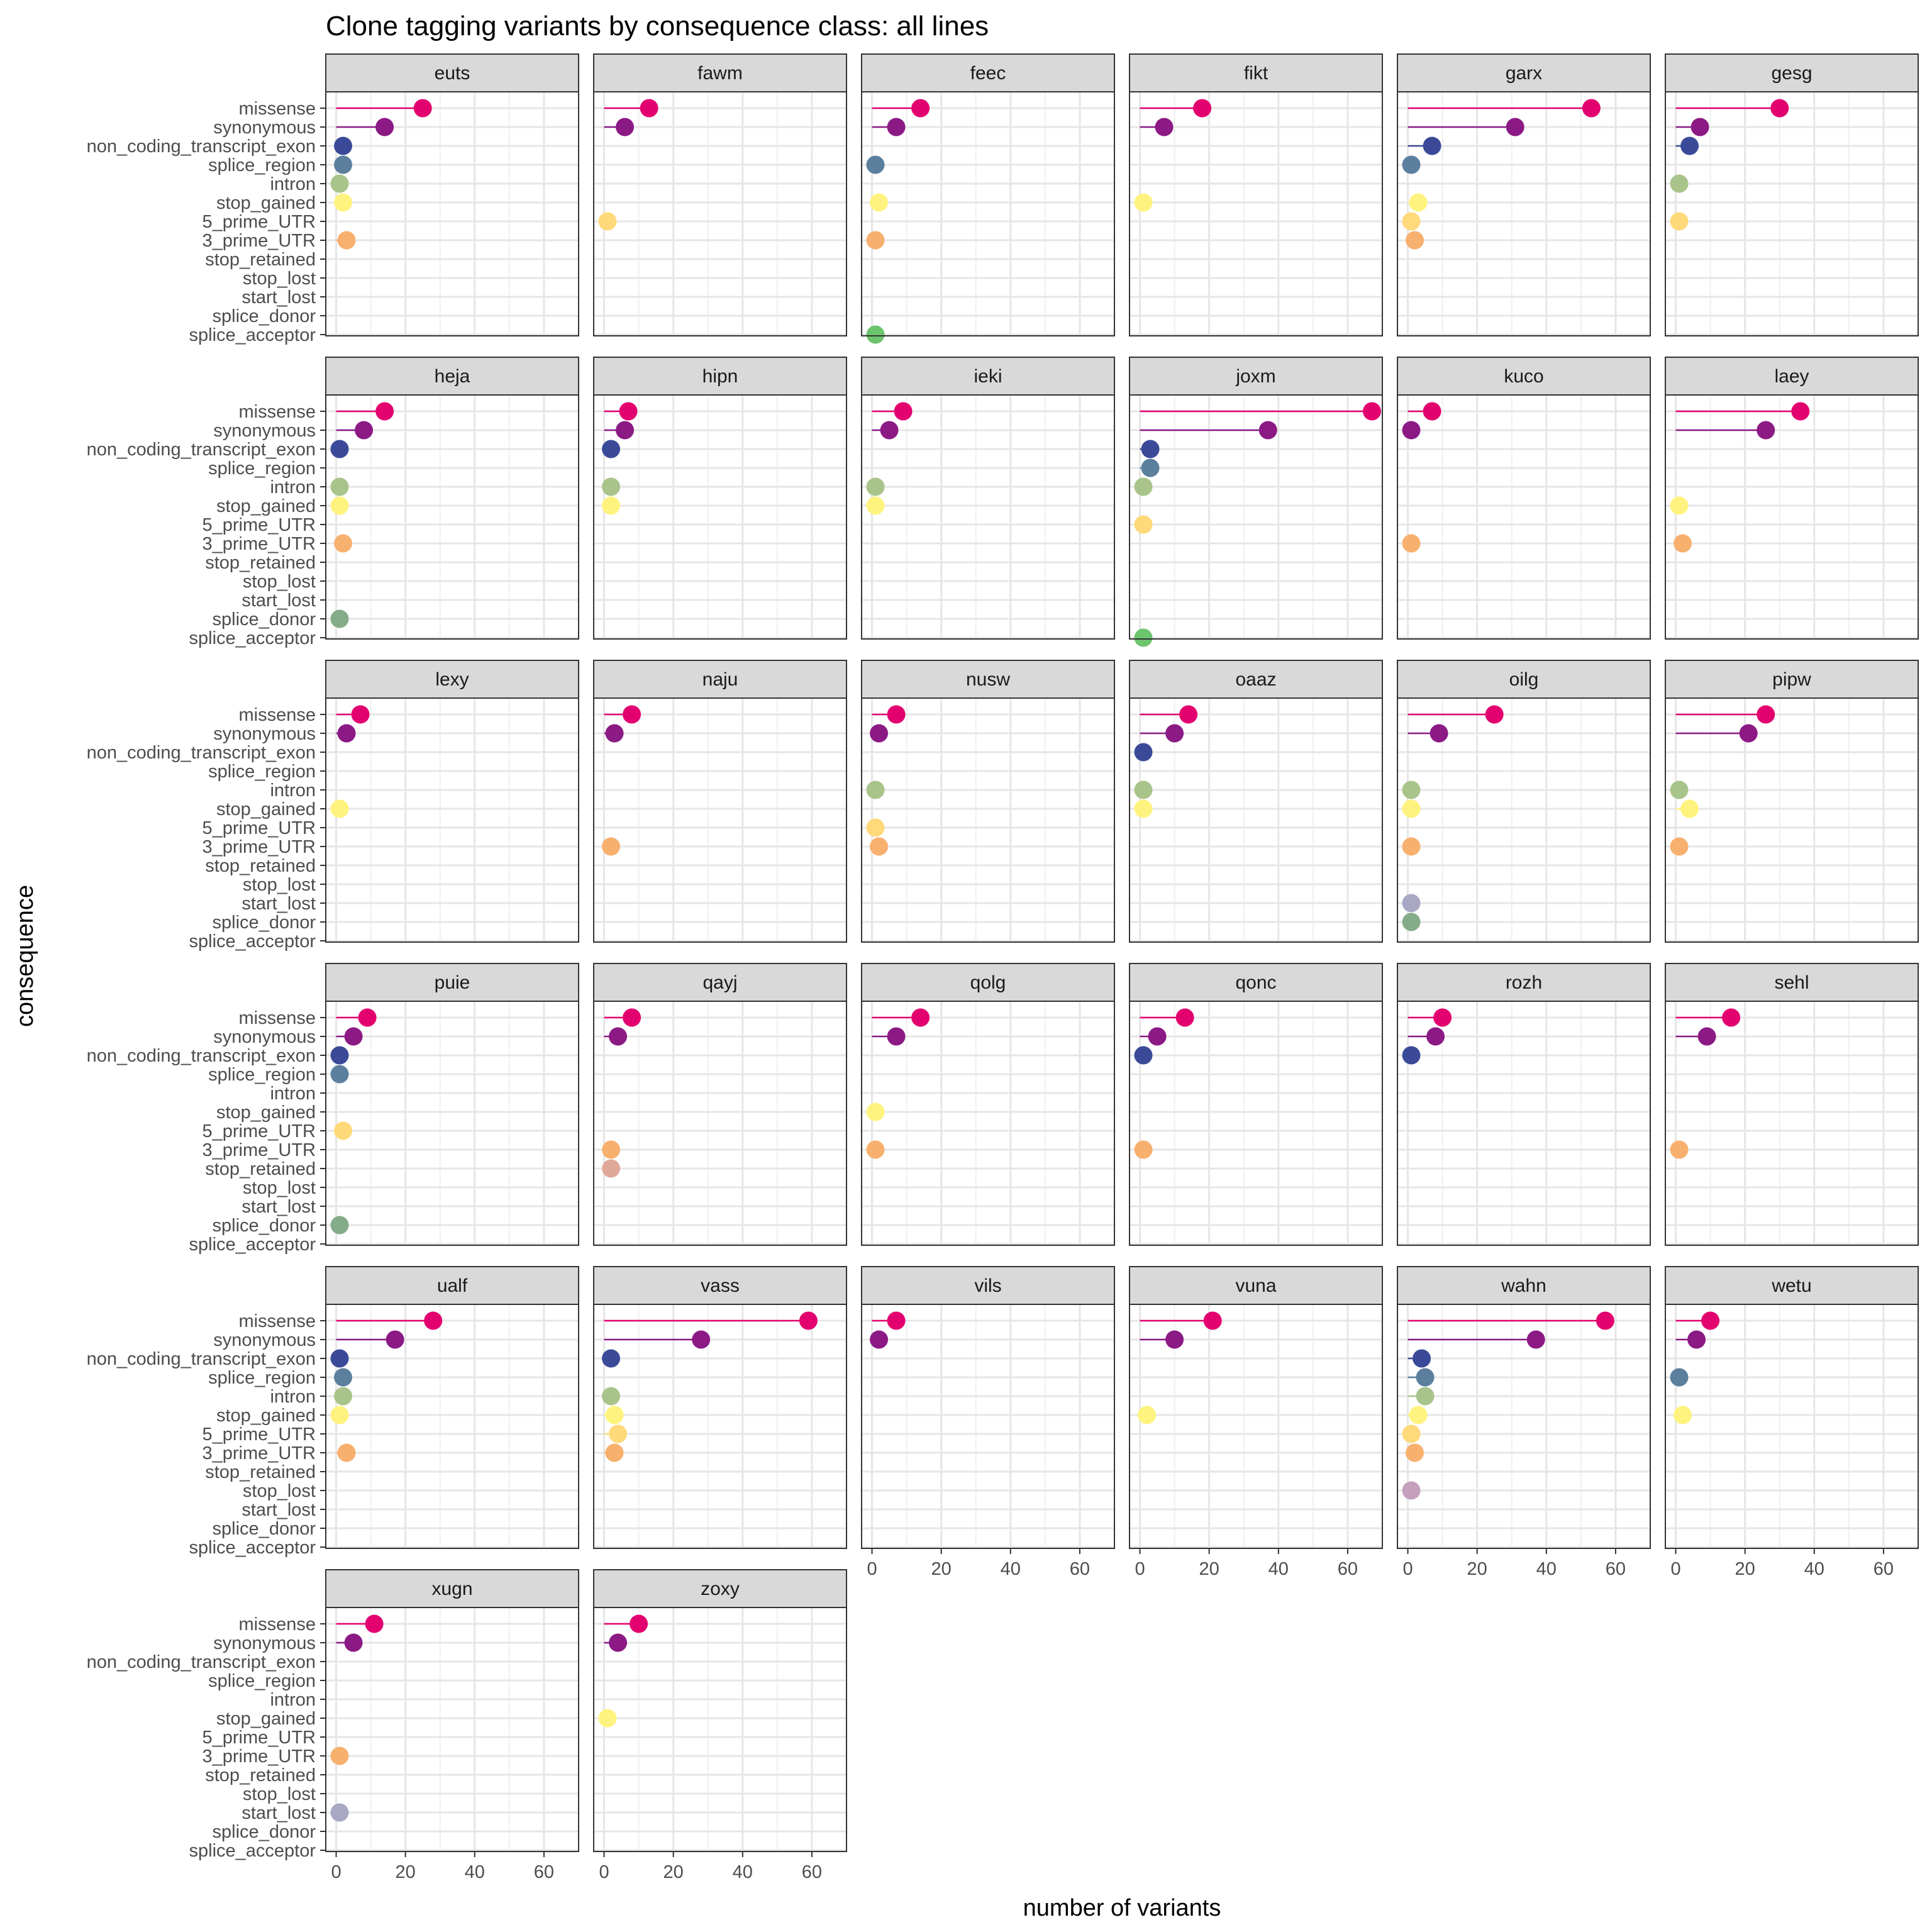 Image resolution: width=1932 pixels, height=1932 pixels. I want to click on point-xugn-3_prime_UTR, so click(339, 1755).